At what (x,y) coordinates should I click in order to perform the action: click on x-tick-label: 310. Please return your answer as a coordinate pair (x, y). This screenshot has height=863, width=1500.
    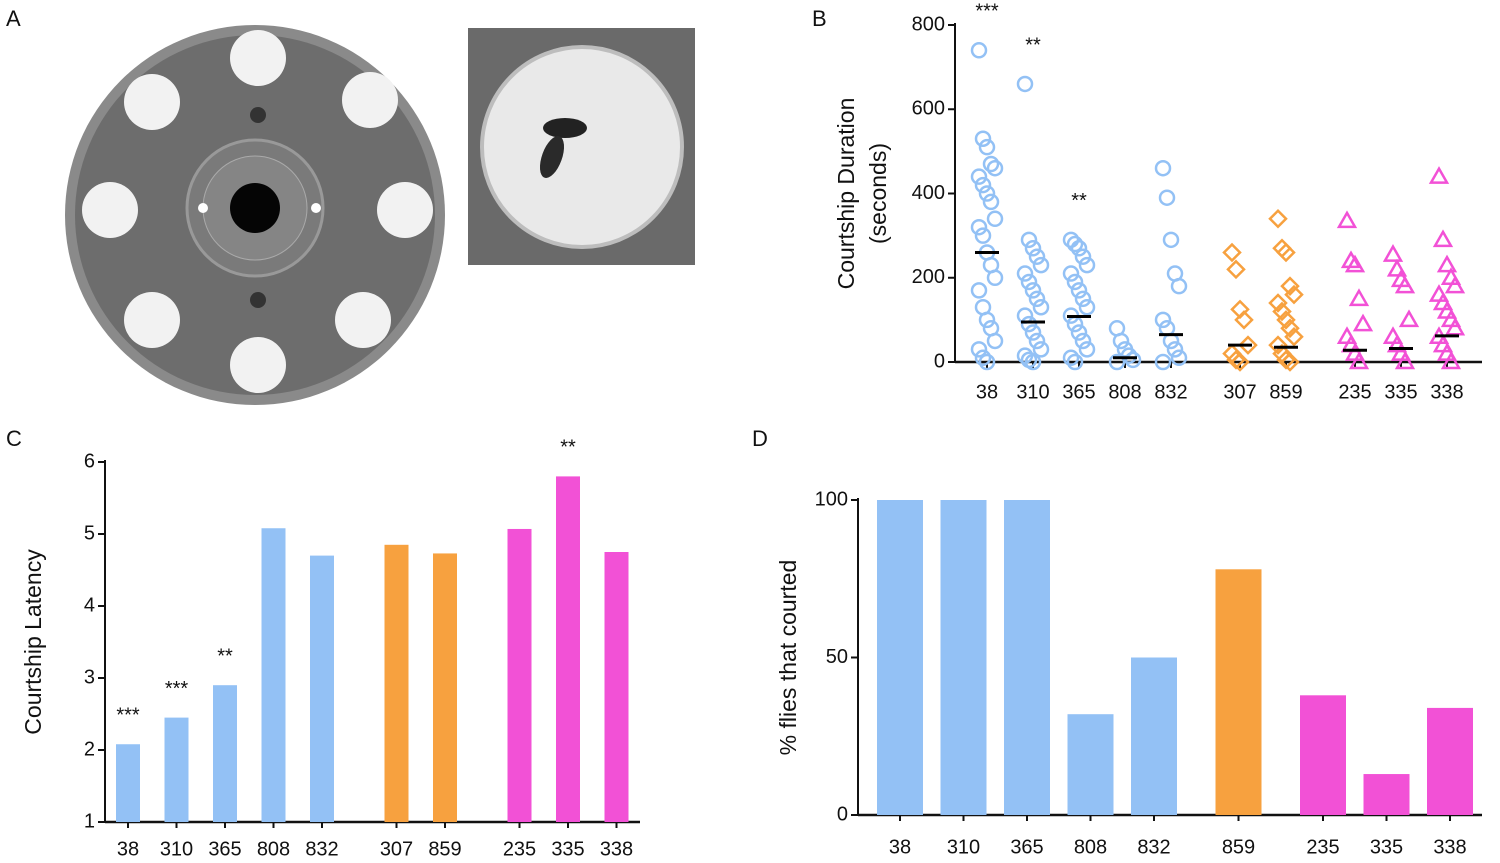
    Looking at the image, I should click on (176, 849).